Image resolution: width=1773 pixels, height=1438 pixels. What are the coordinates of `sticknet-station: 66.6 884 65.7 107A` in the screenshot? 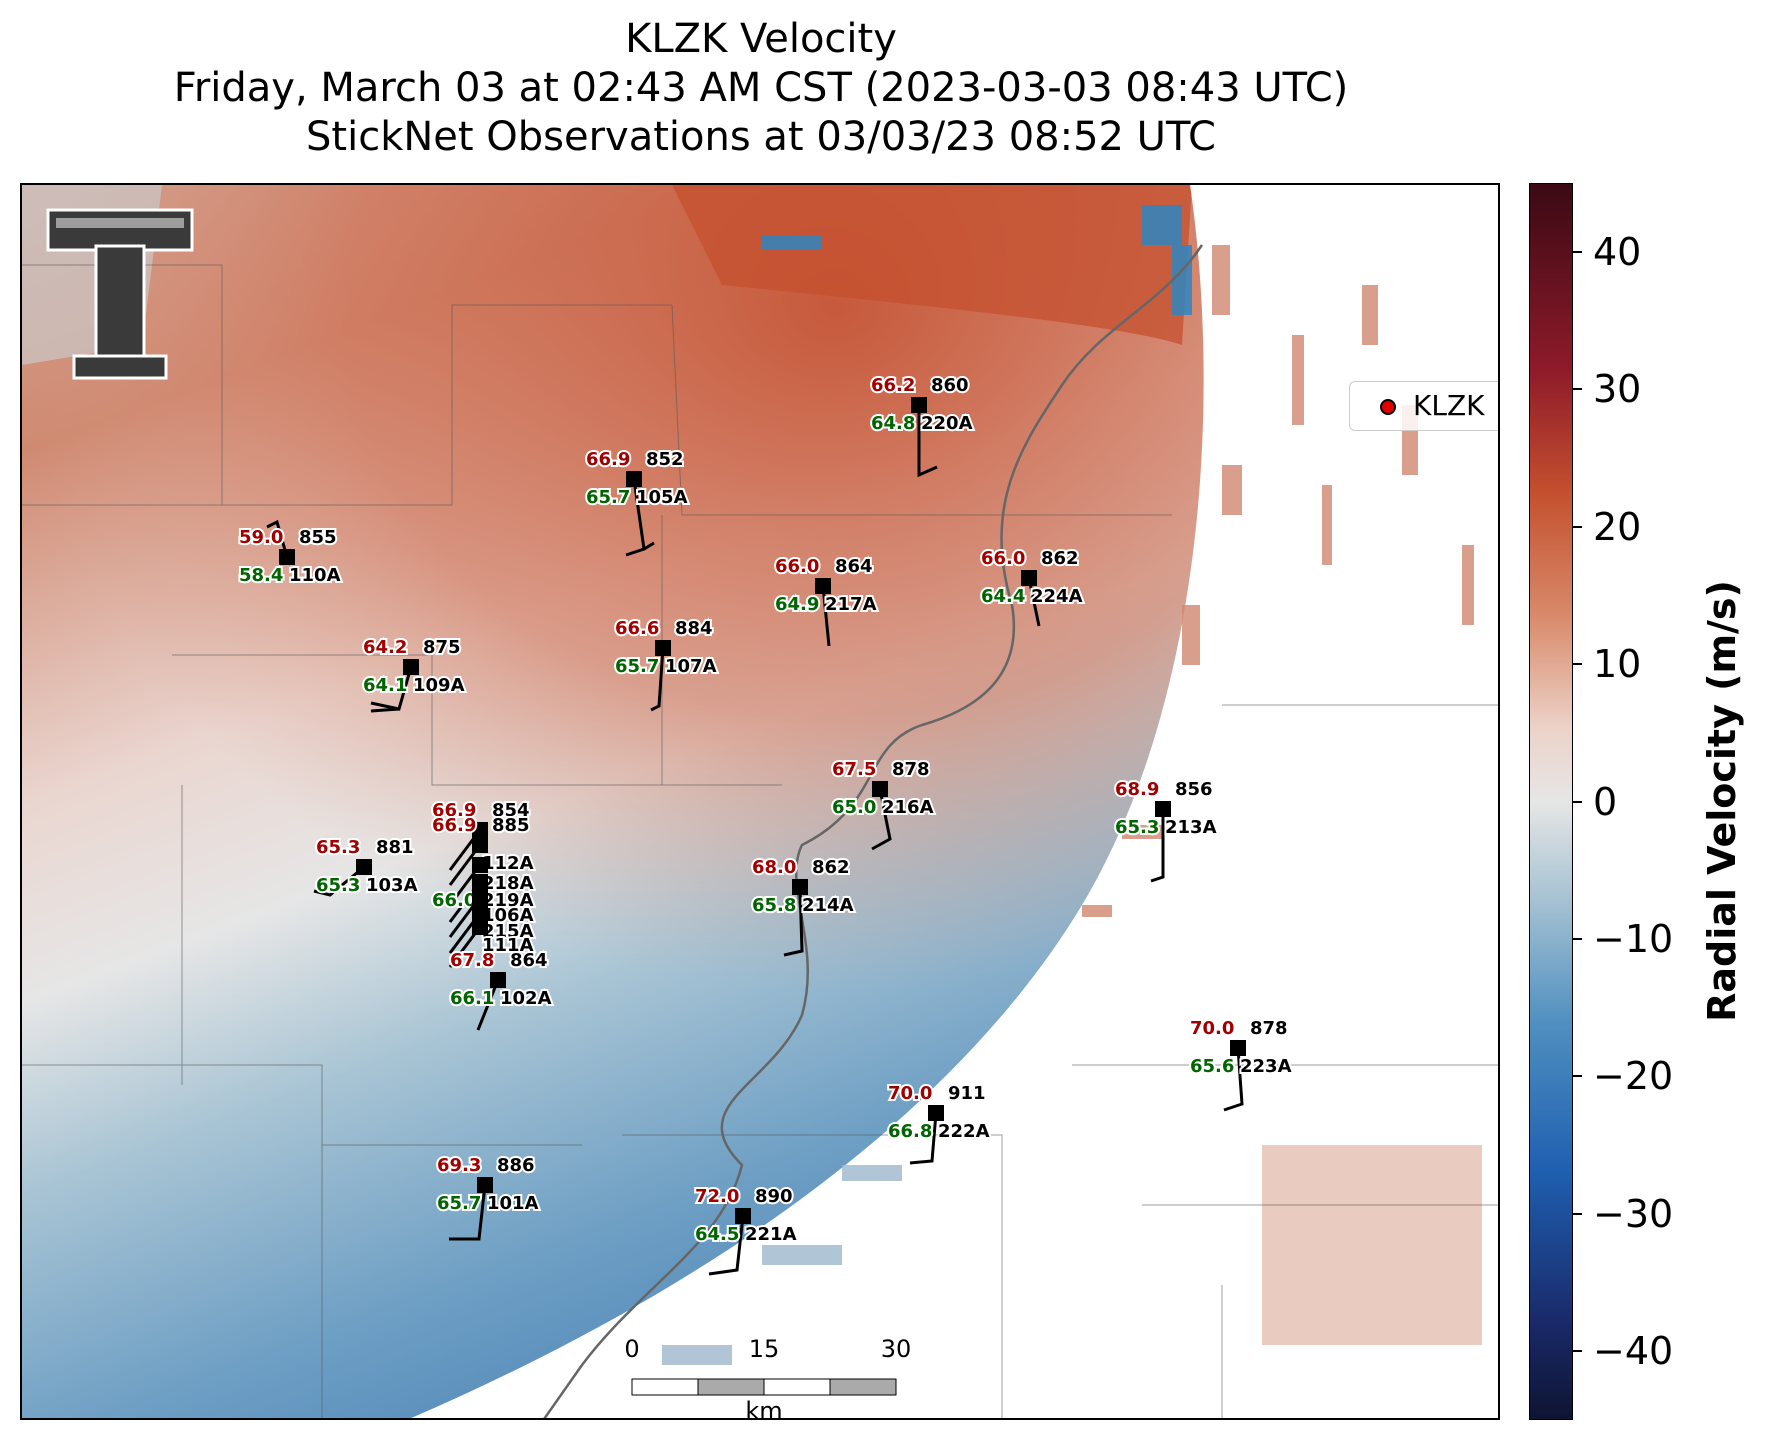 It's located at (666, 664).